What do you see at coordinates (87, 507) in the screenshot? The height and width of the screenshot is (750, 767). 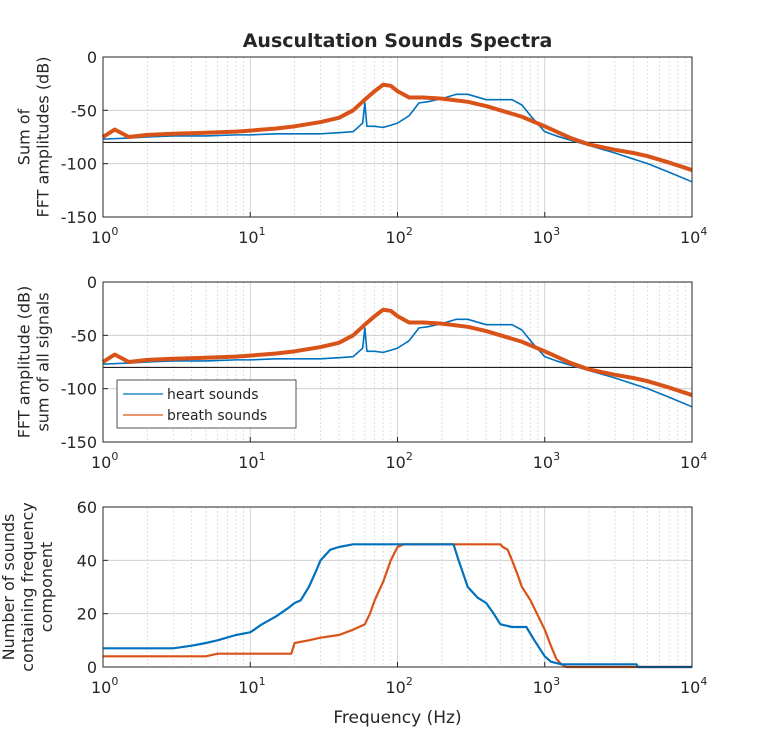 I see `y-tick-label: 60` at bounding box center [87, 507].